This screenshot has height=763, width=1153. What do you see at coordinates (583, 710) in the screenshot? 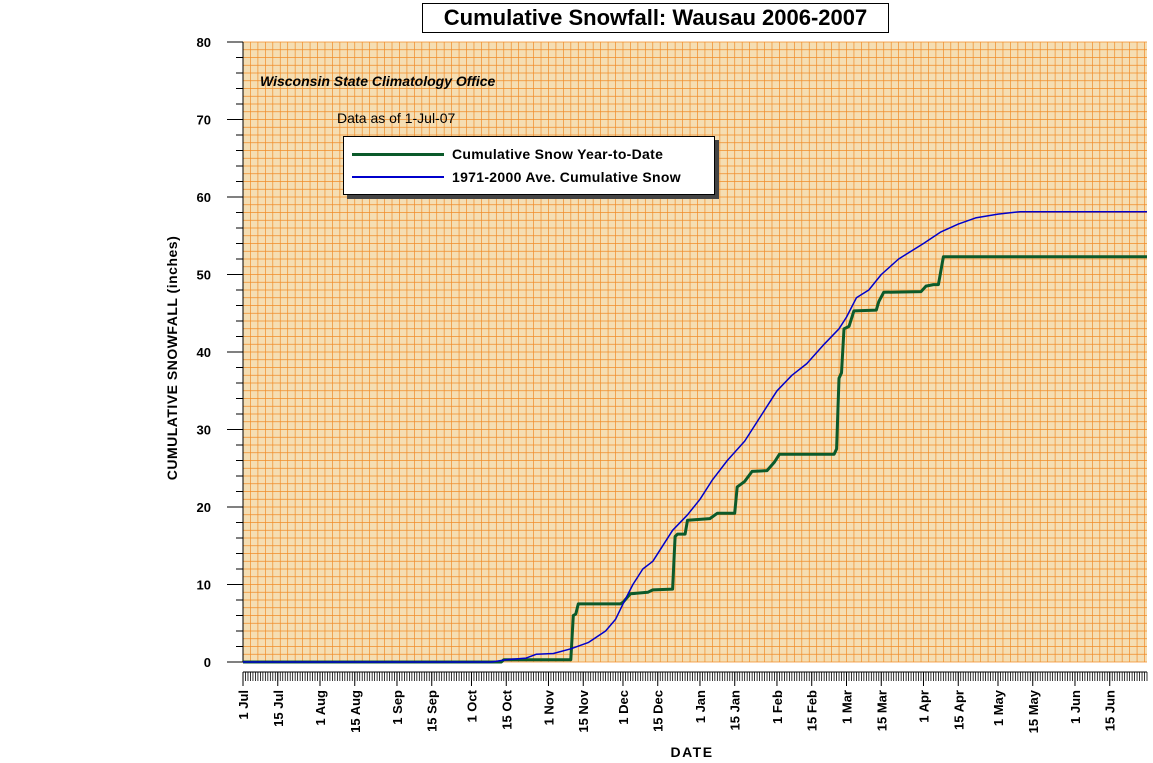
I see `x-tick-label: 15 Nov` at bounding box center [583, 710].